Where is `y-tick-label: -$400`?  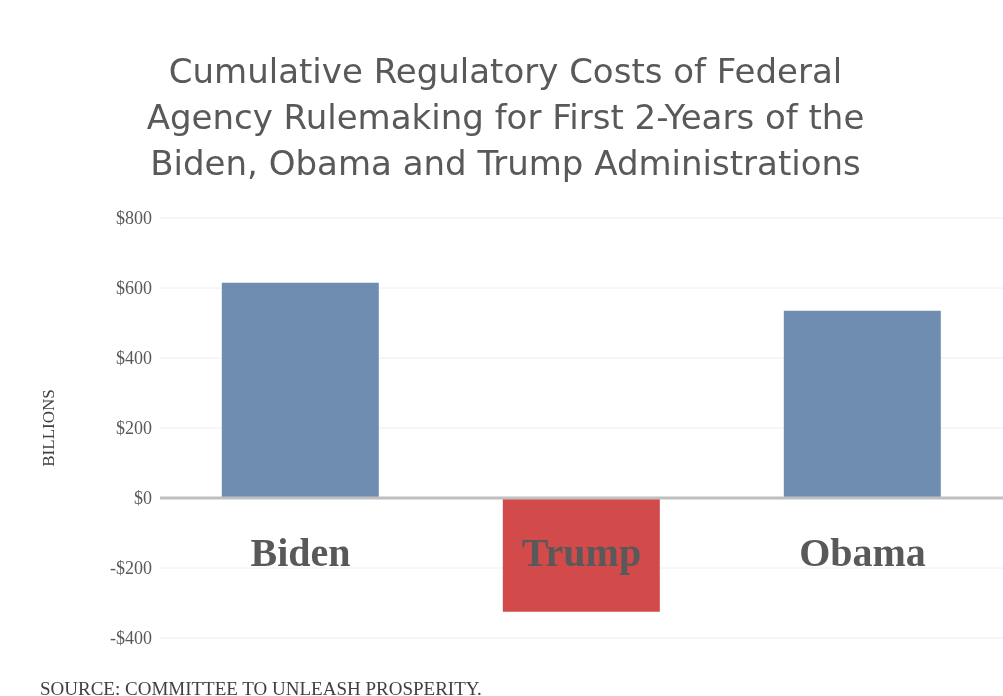
y-tick-label: -$400 is located at coordinates (131, 638).